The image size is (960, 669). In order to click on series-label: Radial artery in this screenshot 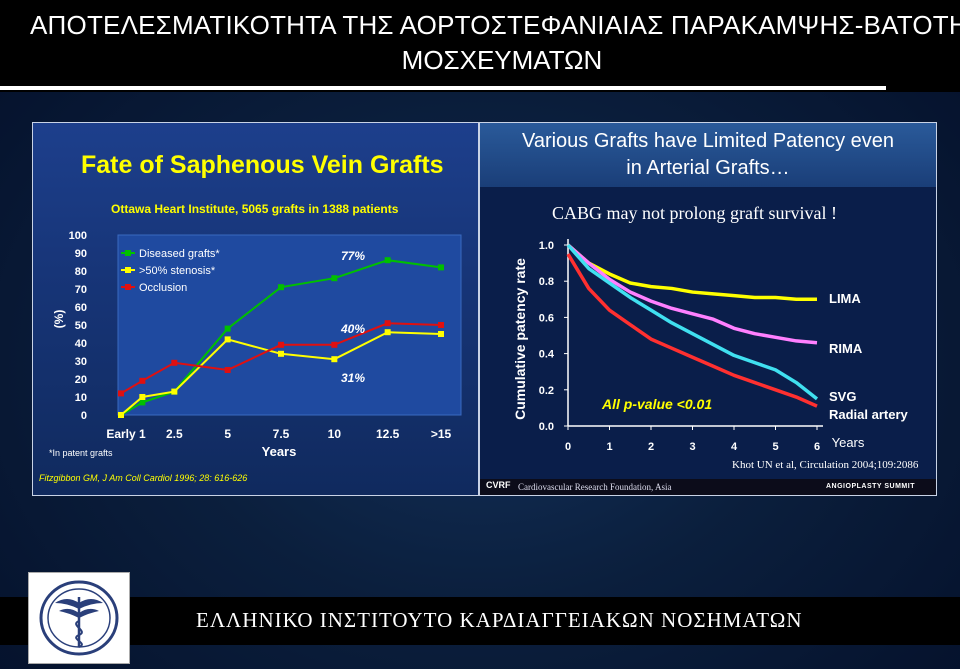, I will do `click(869, 414)`.